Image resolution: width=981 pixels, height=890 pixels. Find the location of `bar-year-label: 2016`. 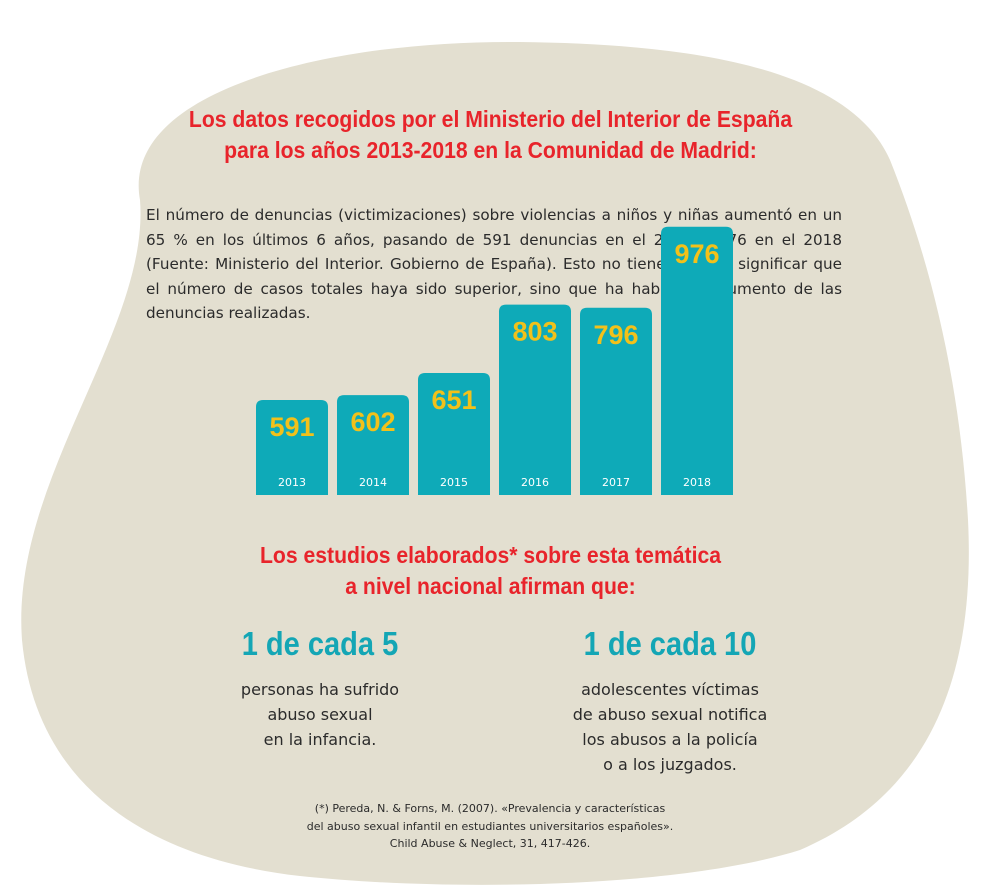

bar-year-label: 2016 is located at coordinates (535, 482).